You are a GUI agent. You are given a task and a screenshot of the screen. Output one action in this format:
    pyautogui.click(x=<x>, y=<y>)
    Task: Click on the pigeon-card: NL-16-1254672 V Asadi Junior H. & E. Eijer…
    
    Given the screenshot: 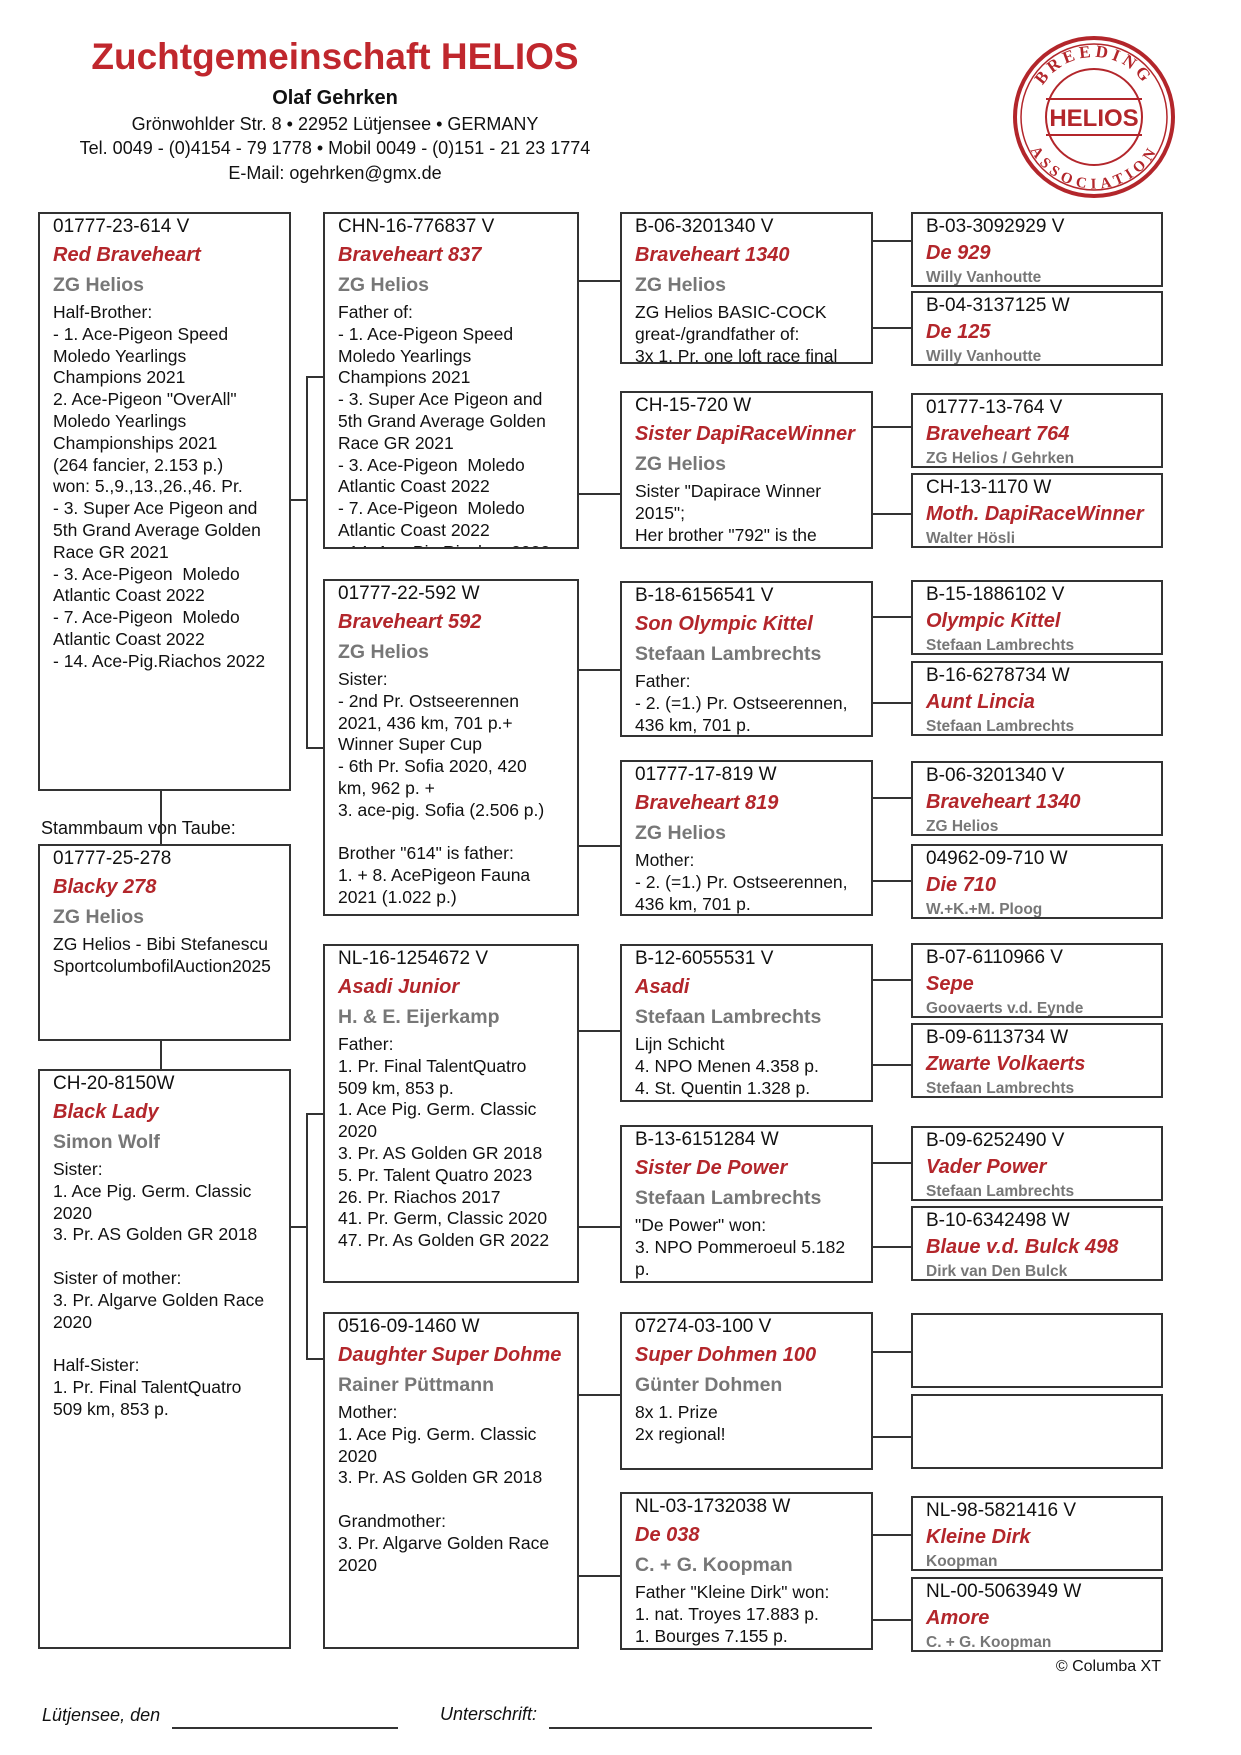 What is the action you would take?
    pyautogui.click(x=451, y=1113)
    